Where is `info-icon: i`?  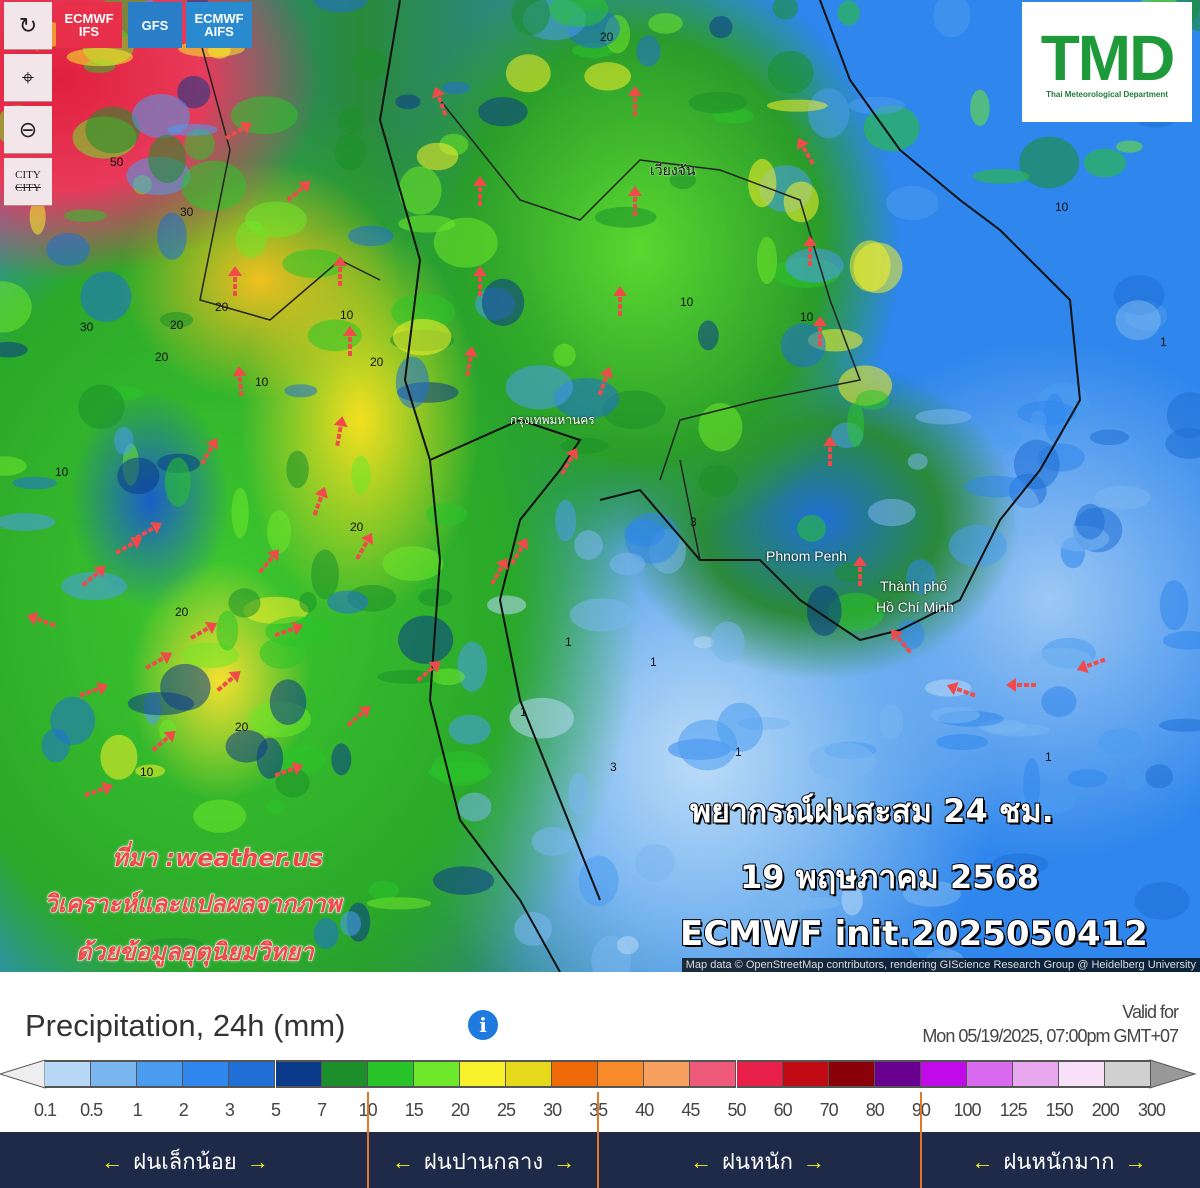 info-icon: i is located at coordinates (483, 1025).